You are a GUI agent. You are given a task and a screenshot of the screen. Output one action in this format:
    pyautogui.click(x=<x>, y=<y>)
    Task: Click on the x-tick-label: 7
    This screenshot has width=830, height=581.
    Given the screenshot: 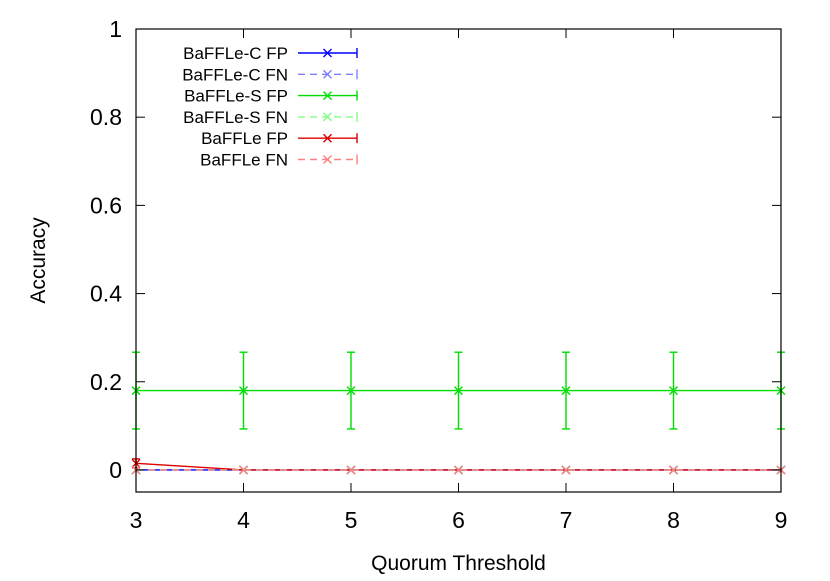 What is the action you would take?
    pyautogui.click(x=566, y=520)
    